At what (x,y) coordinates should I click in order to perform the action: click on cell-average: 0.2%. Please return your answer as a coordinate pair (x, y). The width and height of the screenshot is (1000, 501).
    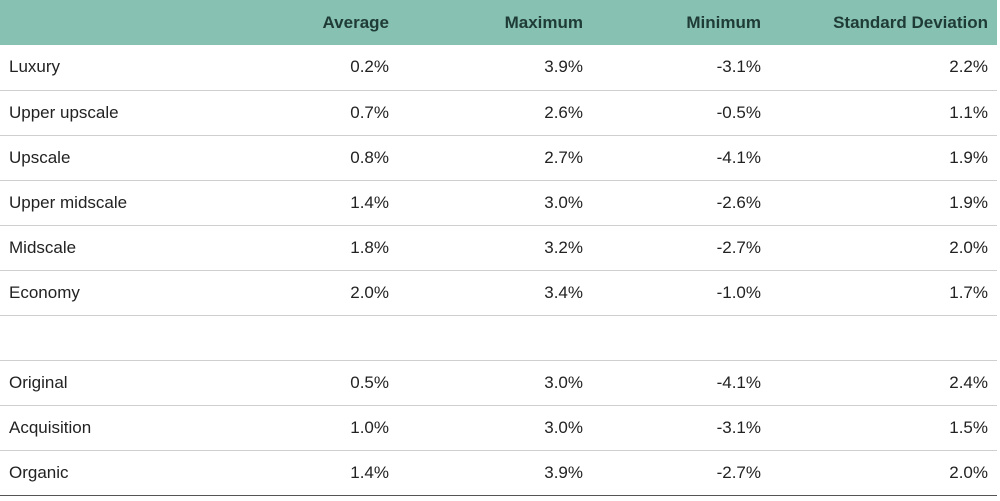
    Looking at the image, I should click on (311, 68).